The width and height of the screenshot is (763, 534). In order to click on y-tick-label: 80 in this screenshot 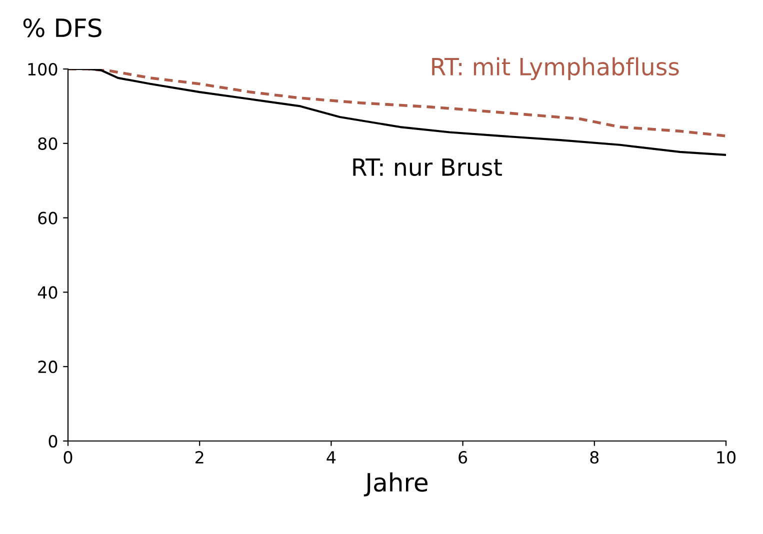, I will do `click(48, 143)`.